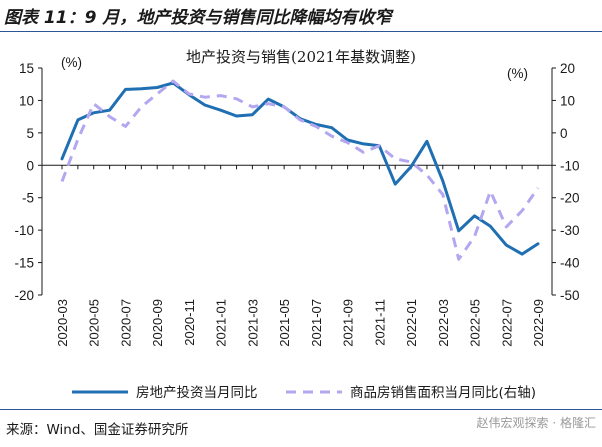  What do you see at coordinates (316, 323) in the screenshot?
I see `x-tick-label: 2021-07` at bounding box center [316, 323].